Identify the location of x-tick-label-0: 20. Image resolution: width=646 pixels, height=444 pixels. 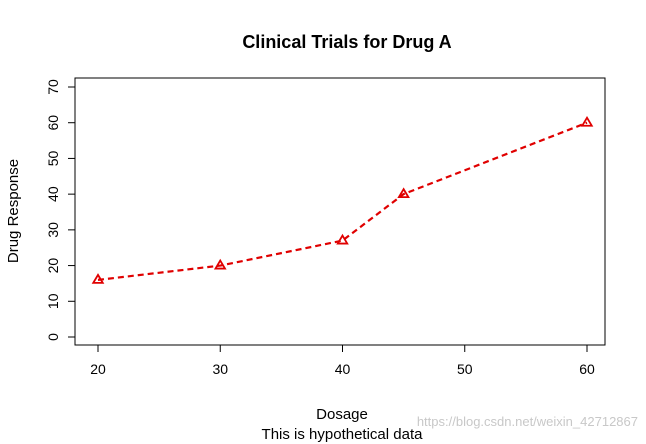
(98, 369).